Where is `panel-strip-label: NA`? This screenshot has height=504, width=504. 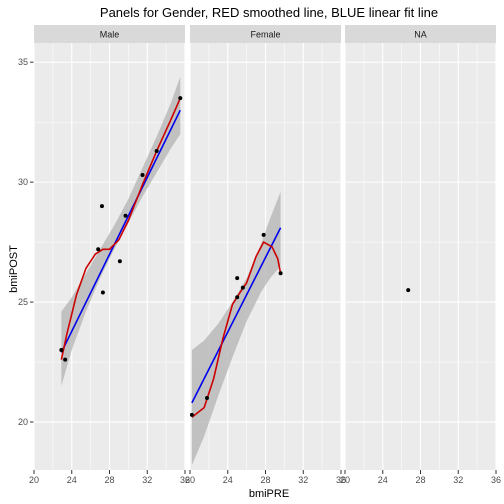
panel-strip-label: NA is located at coordinates (420, 35).